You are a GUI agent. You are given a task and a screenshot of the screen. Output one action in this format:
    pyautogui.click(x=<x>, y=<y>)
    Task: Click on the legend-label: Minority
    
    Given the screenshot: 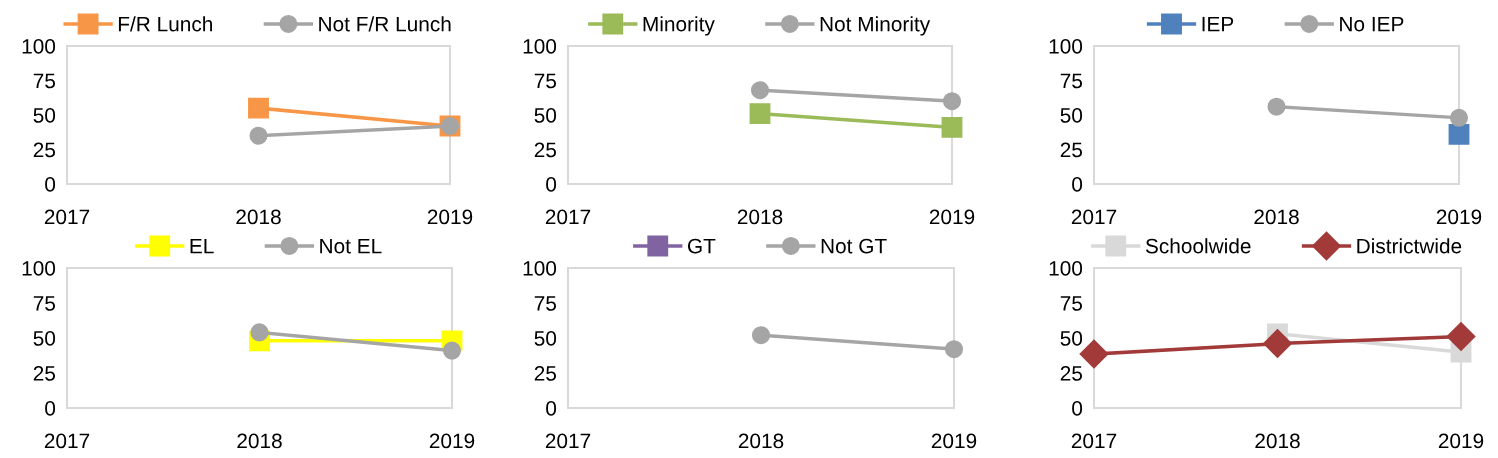 What is the action you would take?
    pyautogui.click(x=679, y=26)
    